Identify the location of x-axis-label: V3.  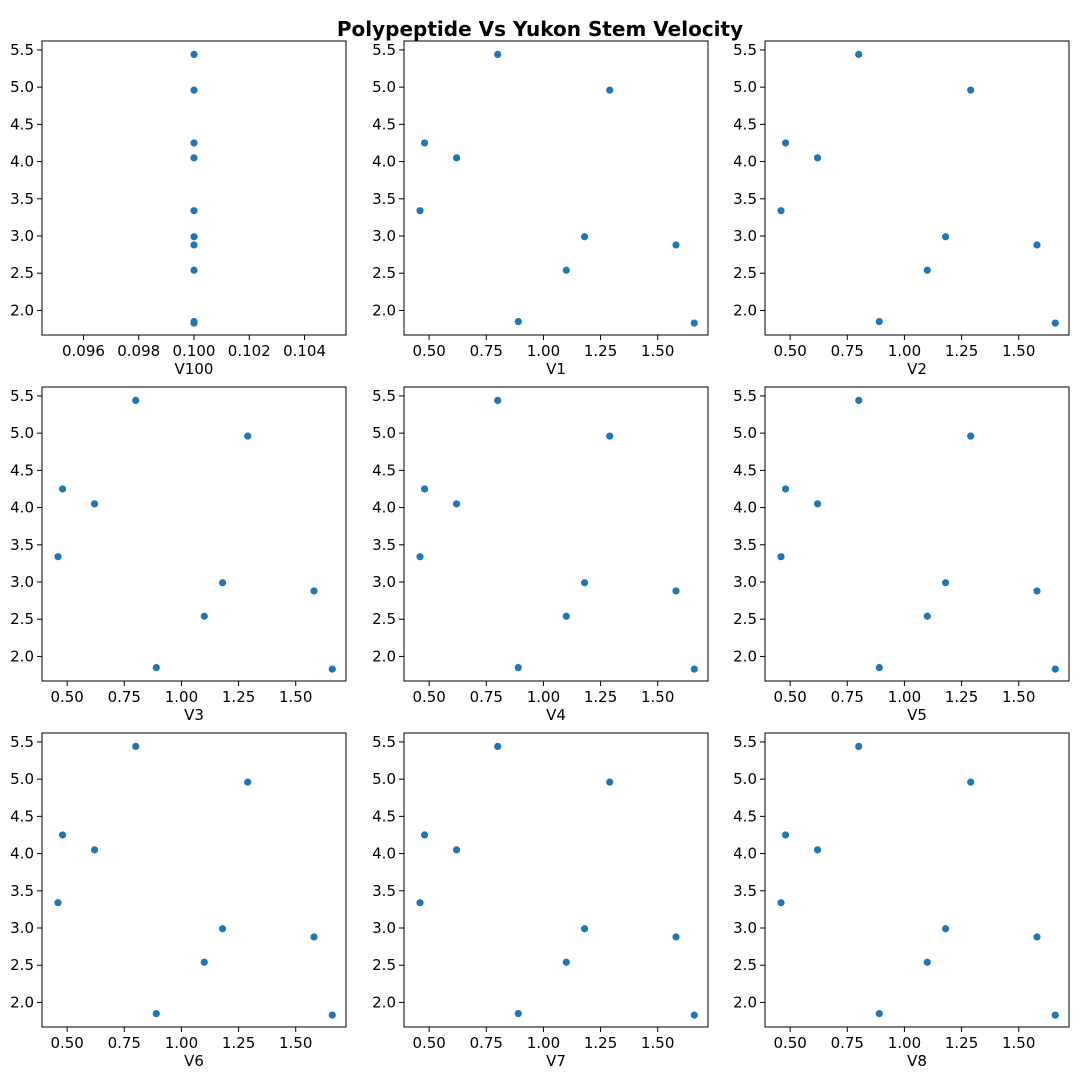
(194, 715).